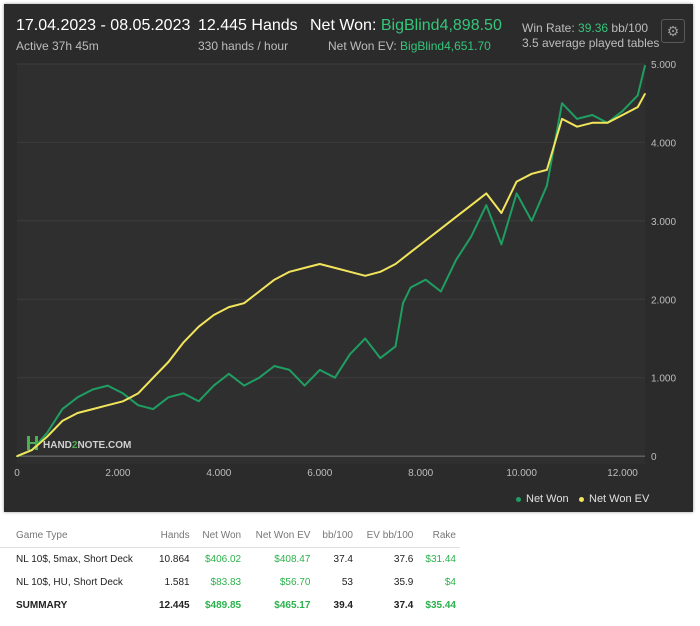  What do you see at coordinates (440, 559) in the screenshot?
I see `cell-rake: $31.44` at bounding box center [440, 559].